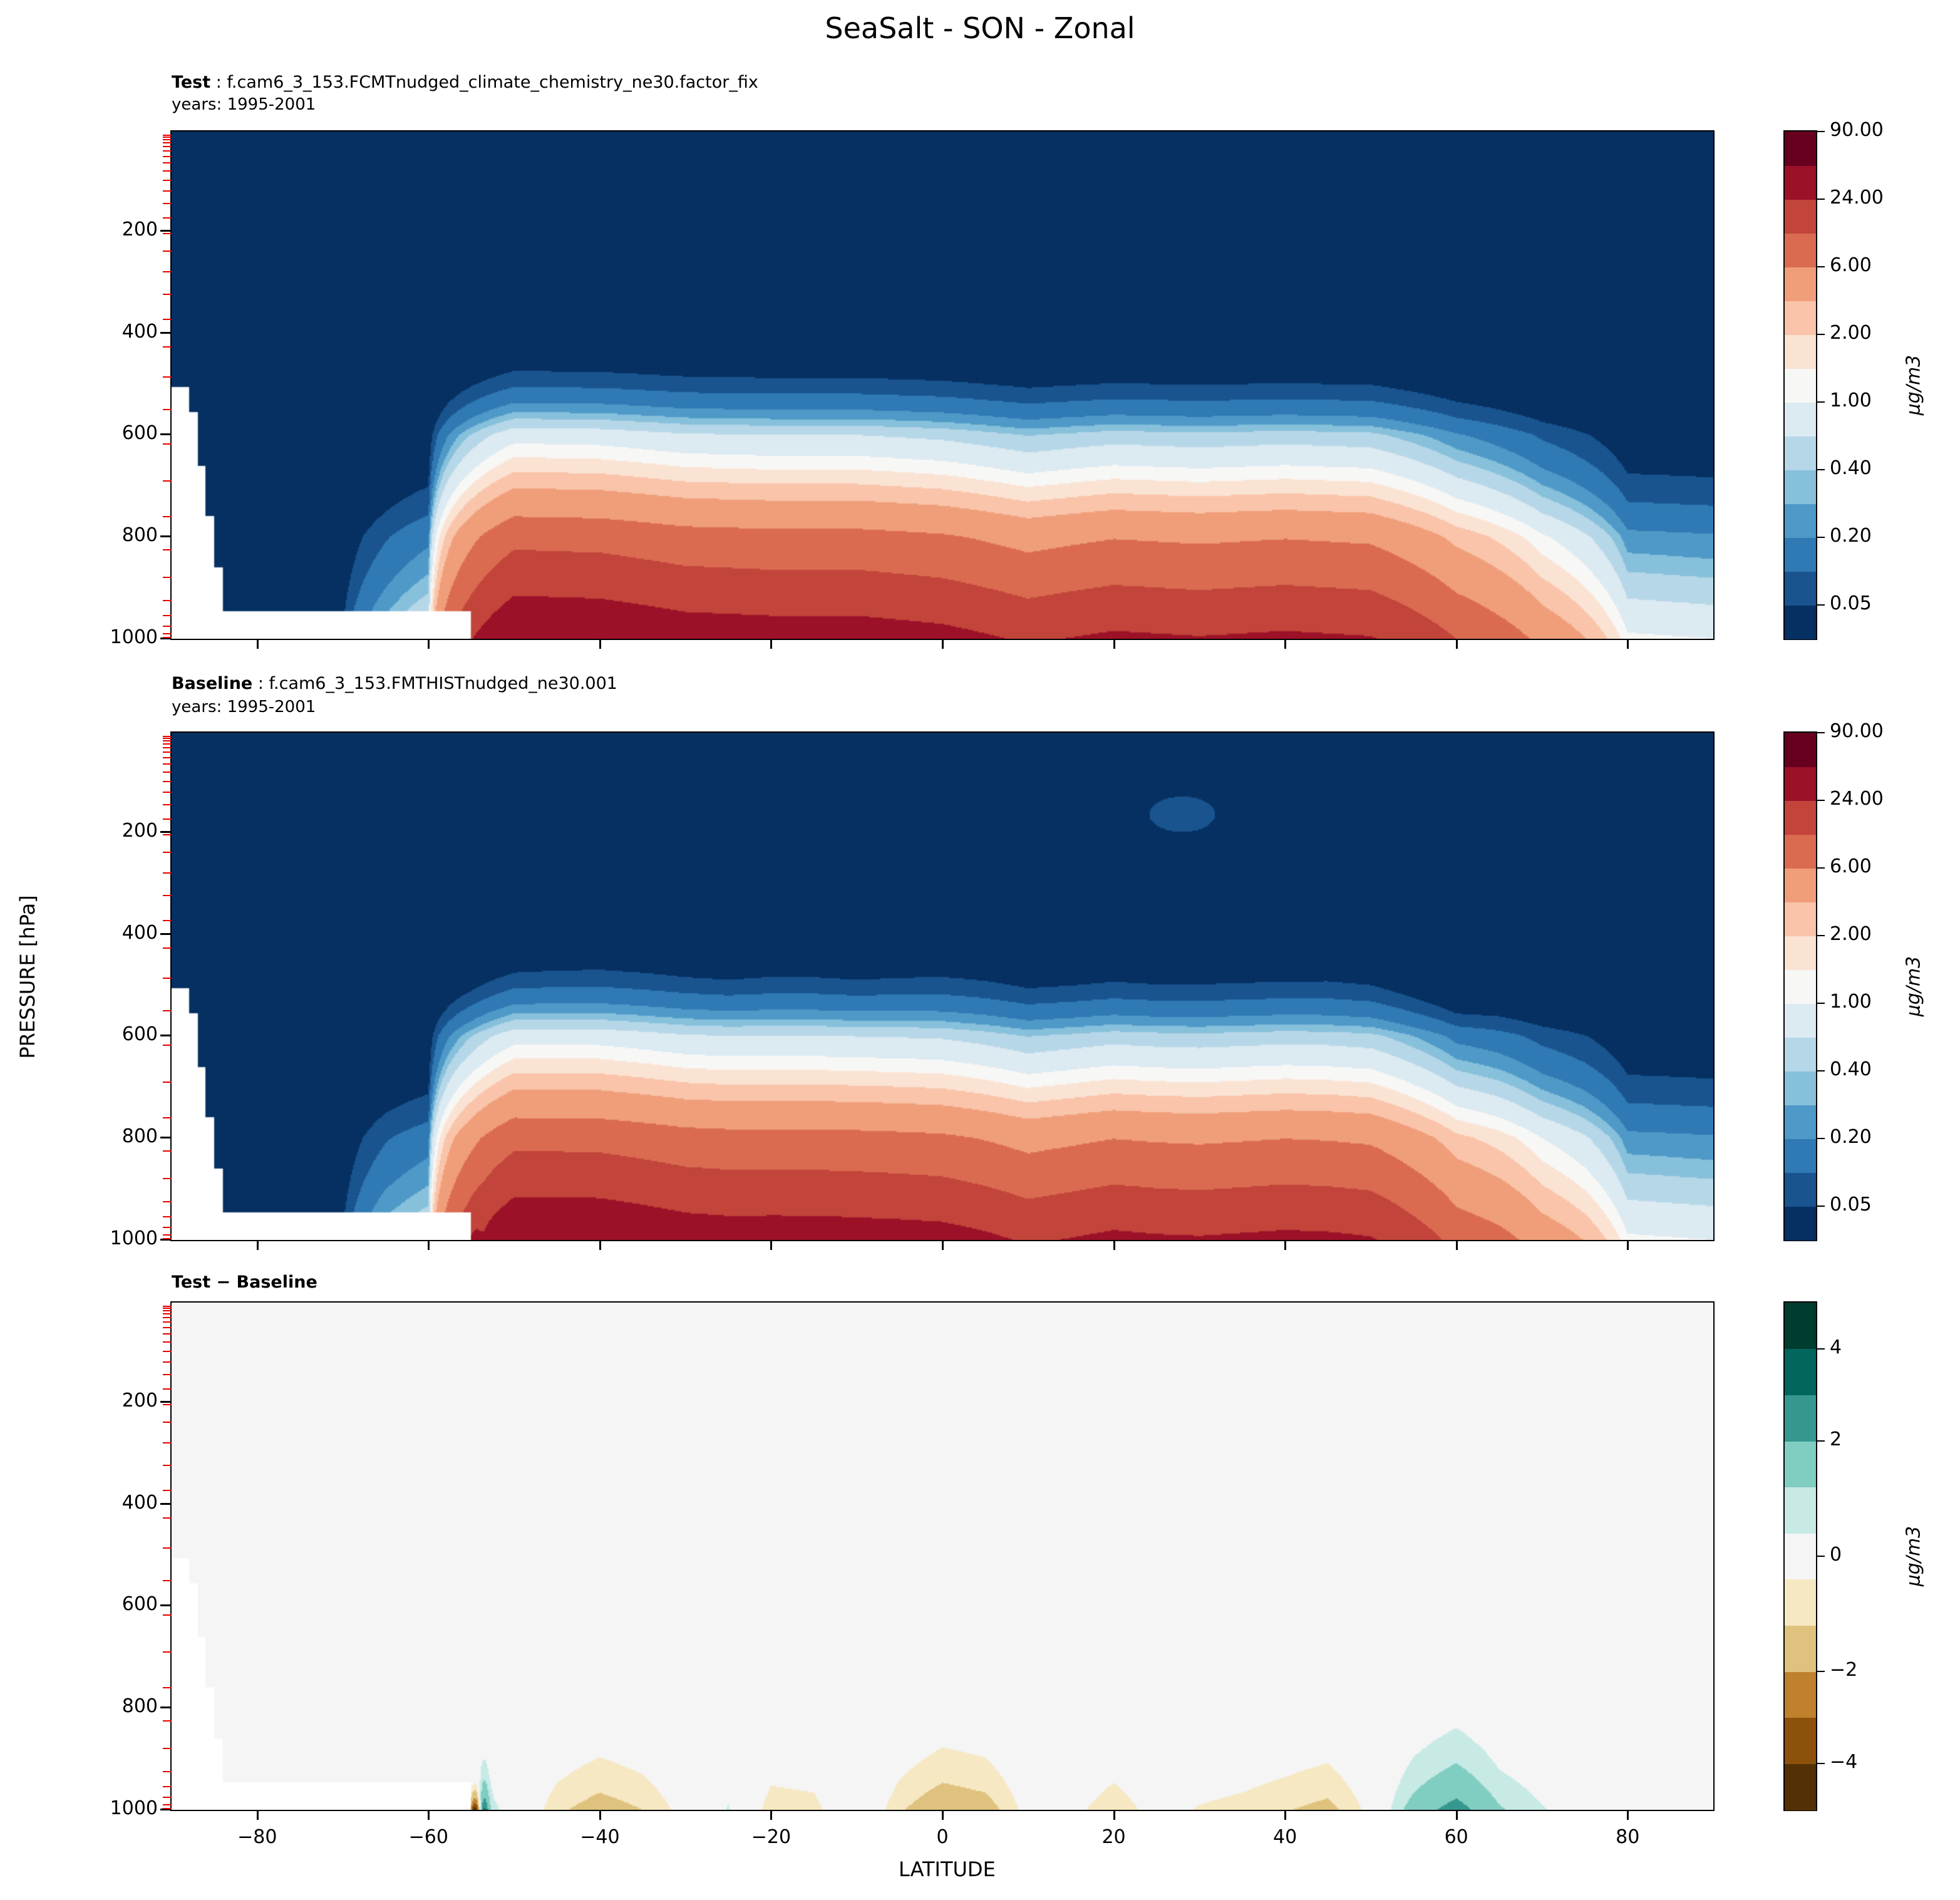 The image size is (1960, 1900). I want to click on colorbar-tick-label: 90.00, so click(1857, 731).